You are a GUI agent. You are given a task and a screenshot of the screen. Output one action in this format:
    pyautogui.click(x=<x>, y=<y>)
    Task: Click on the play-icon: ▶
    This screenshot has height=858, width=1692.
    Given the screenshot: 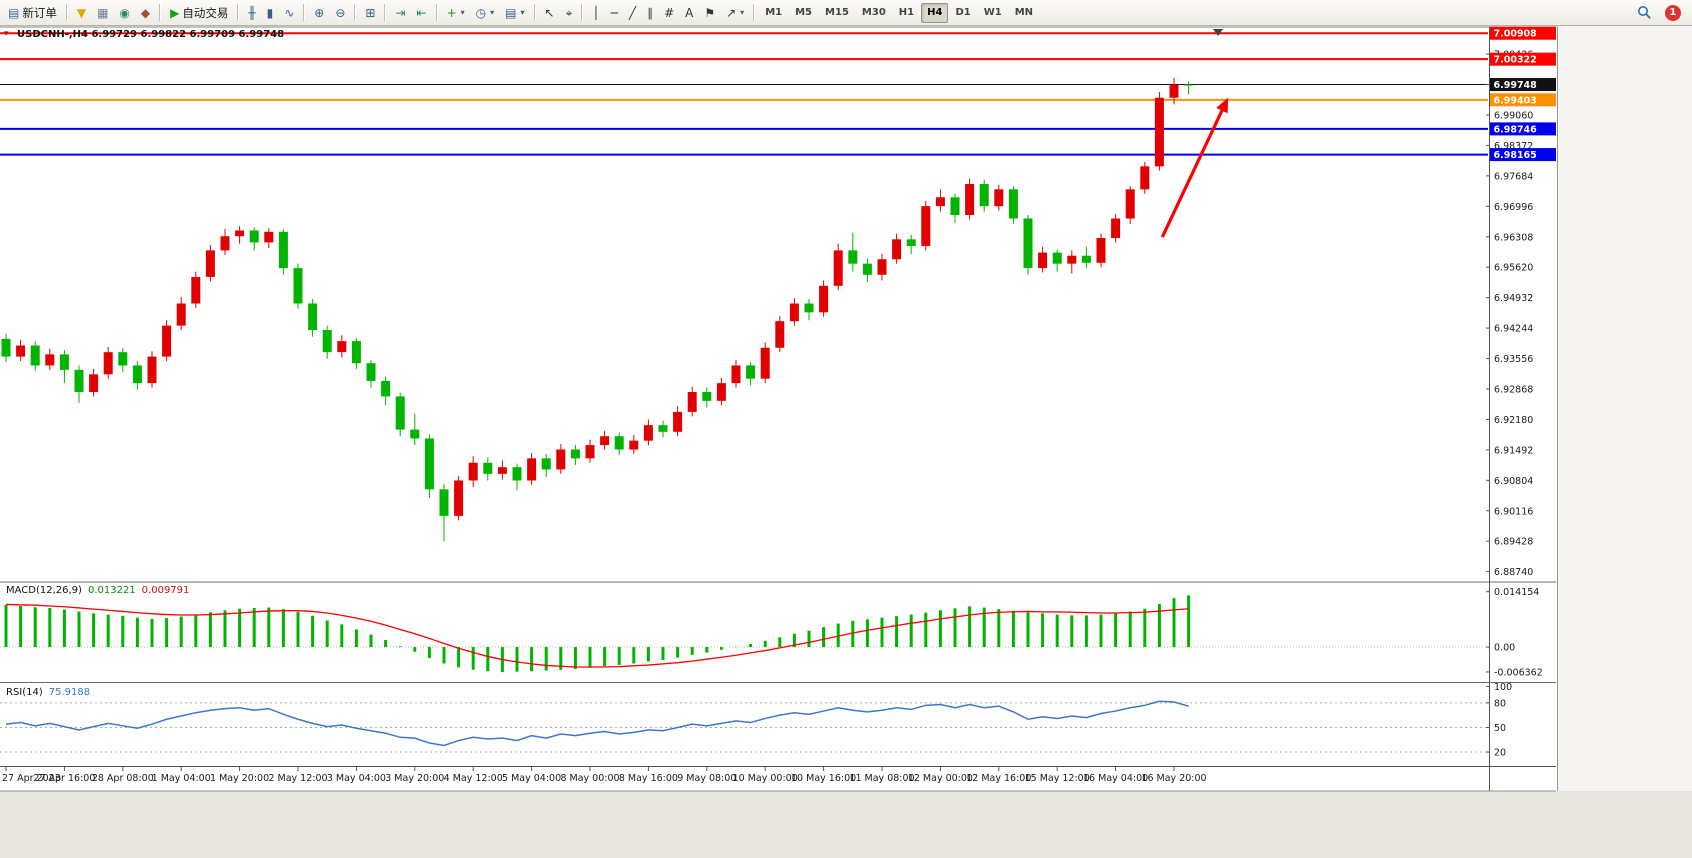 What is the action you would take?
    pyautogui.click(x=175, y=12)
    